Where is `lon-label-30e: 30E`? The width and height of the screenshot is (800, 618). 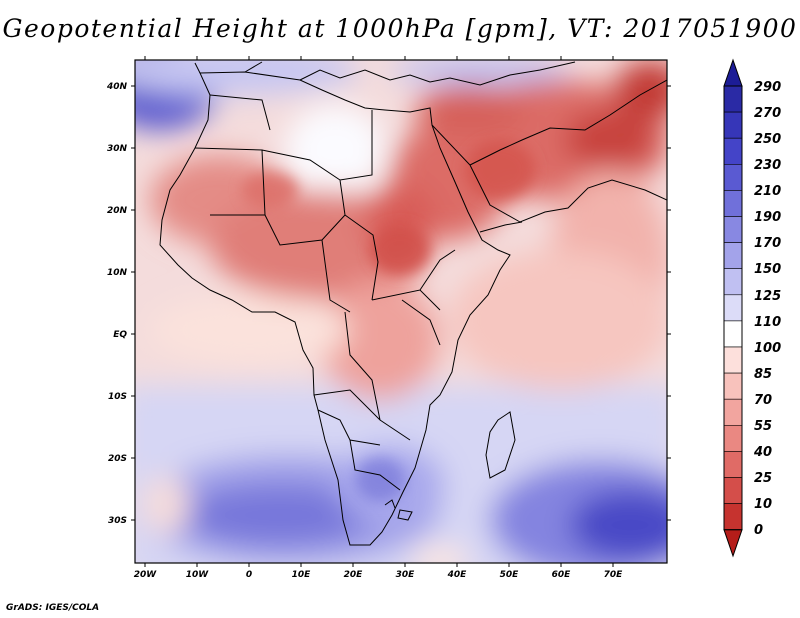
lon-label-30e: 30E is located at coordinates (406, 575).